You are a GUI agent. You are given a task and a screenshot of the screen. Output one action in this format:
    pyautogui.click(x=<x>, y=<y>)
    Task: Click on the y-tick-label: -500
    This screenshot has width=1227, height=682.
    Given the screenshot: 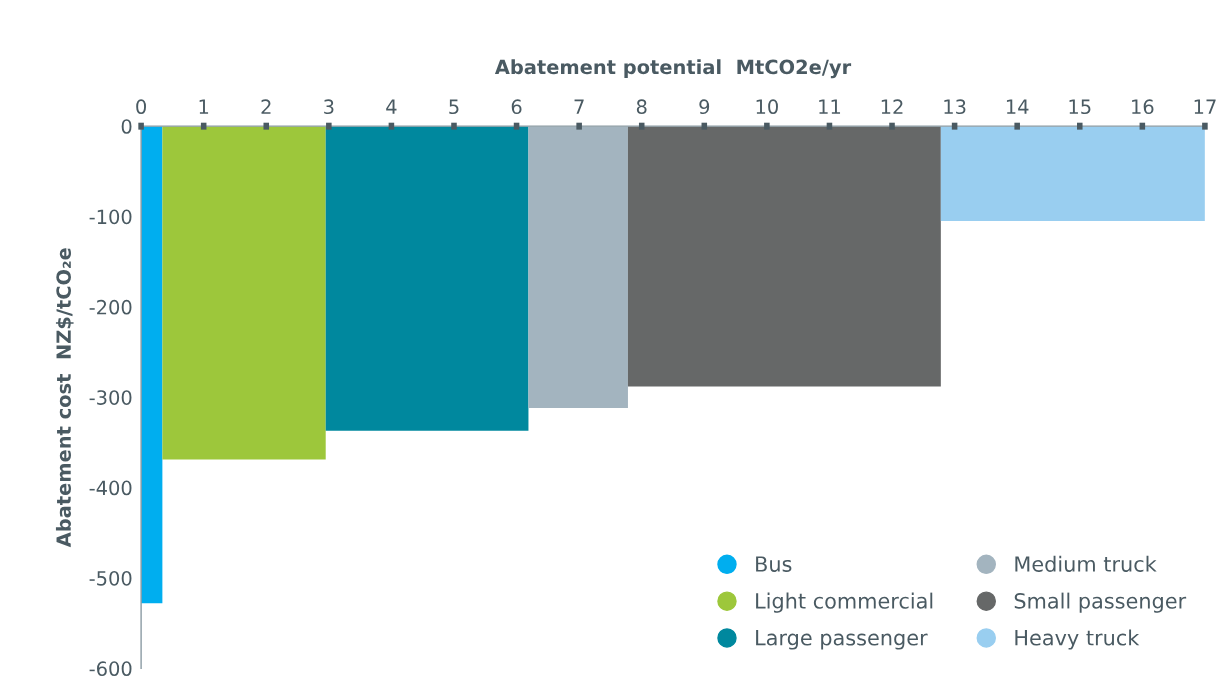 What is the action you would take?
    pyautogui.click(x=110, y=578)
    